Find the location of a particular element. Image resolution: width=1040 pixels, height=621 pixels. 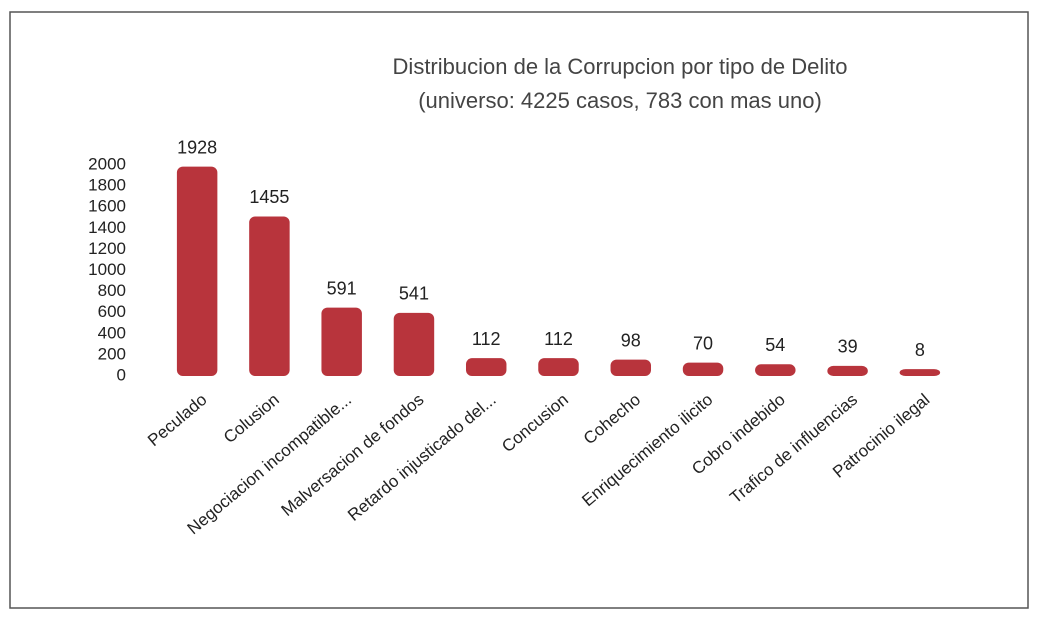

y-tick-label: 200 is located at coordinates (112, 353).